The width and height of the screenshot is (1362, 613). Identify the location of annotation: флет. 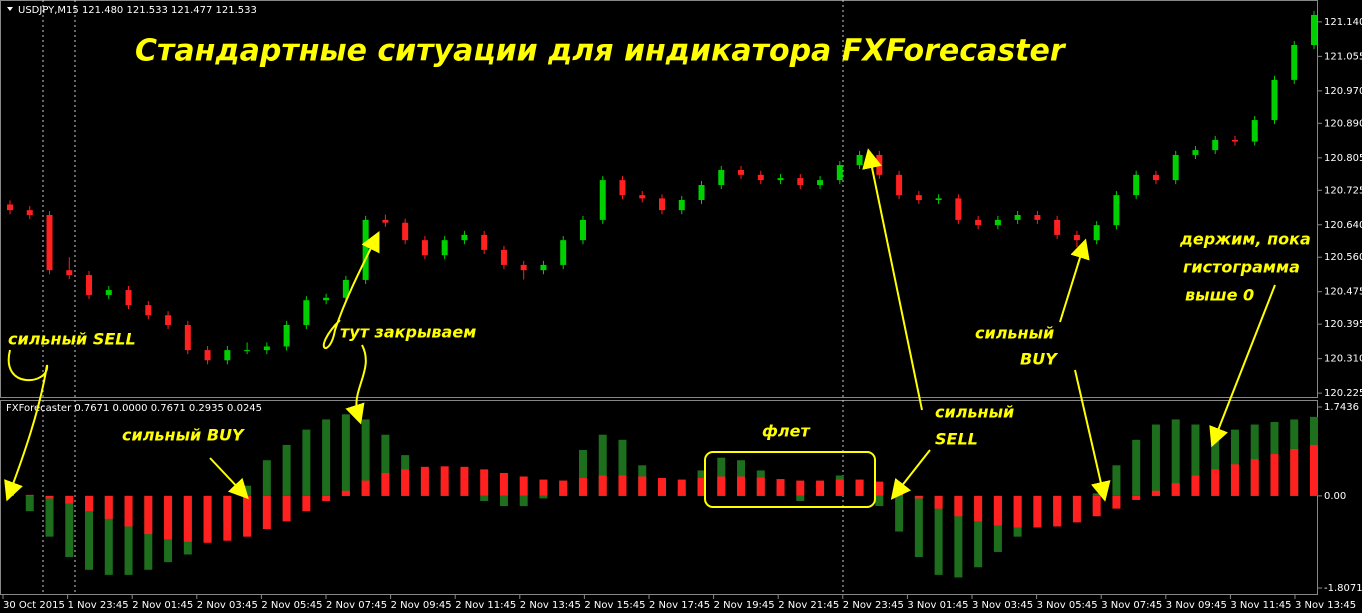
(786, 431).